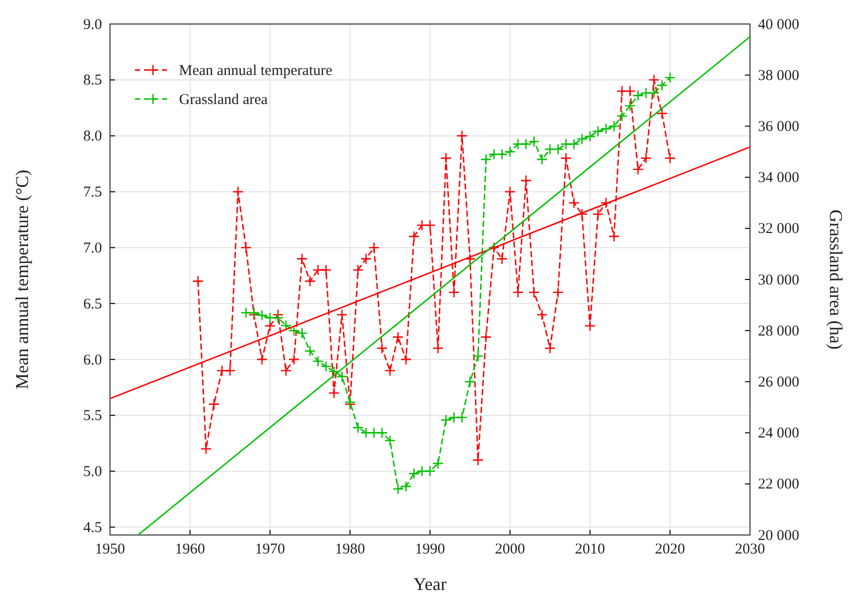  What do you see at coordinates (779, 76) in the screenshot?
I see `y2-tick-label: 38 000` at bounding box center [779, 76].